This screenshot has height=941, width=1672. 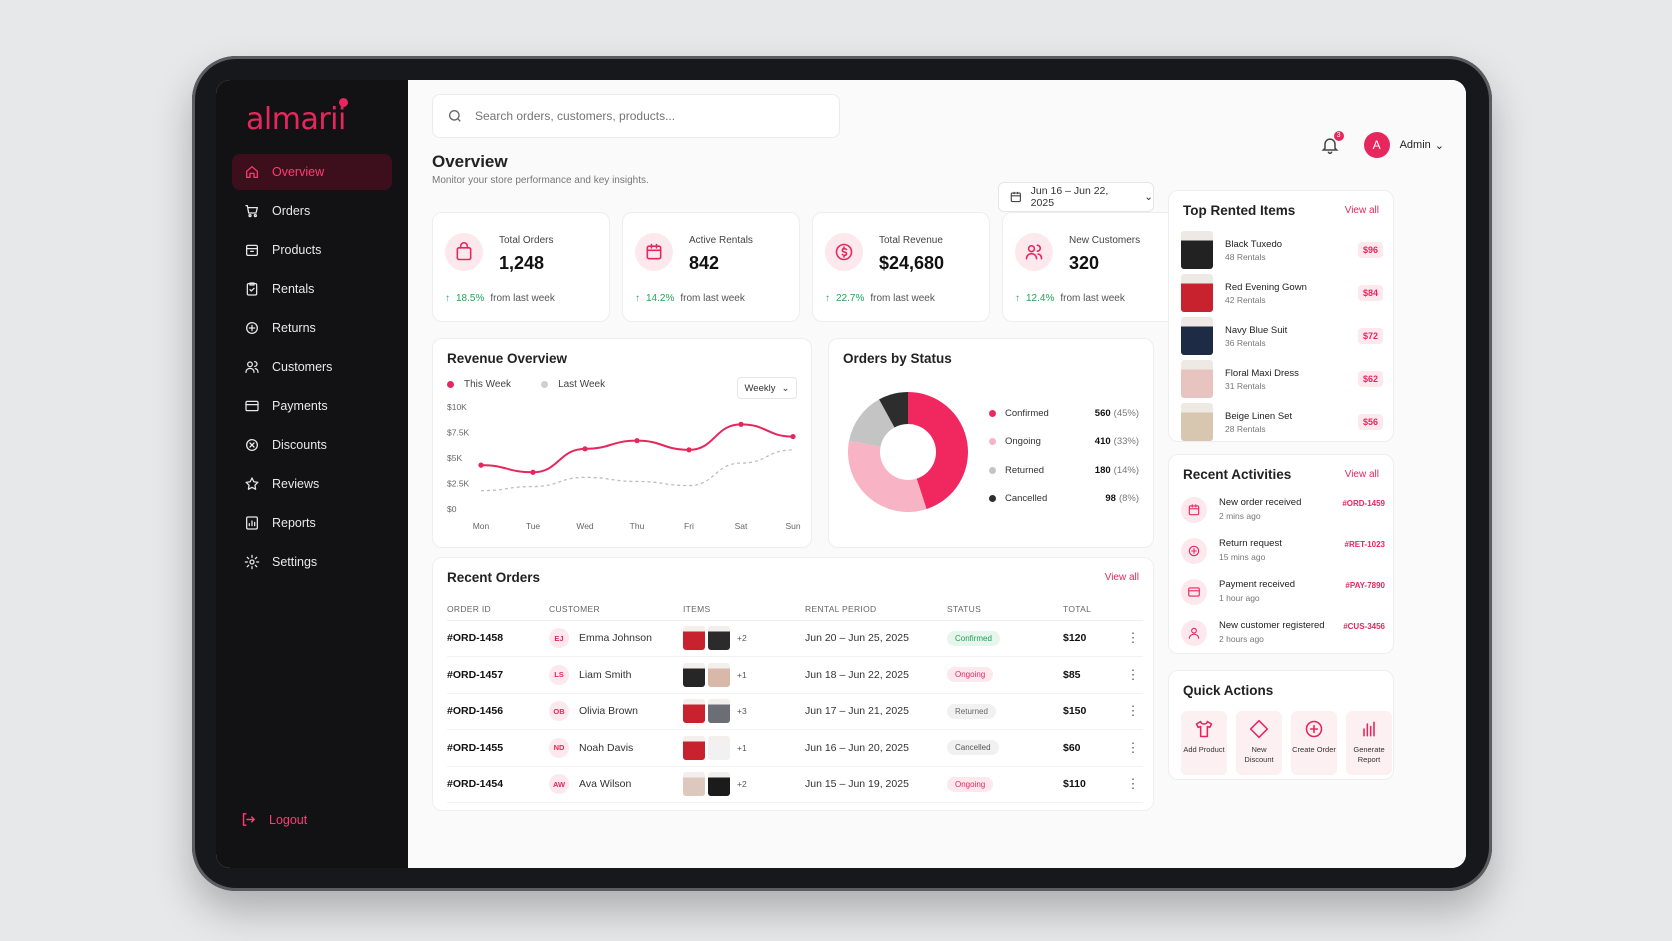 I want to click on revenue-line-chart: $10K $7.5K $5K $2.5K $0 Mon Tue Wed Thu Fri Sat Sun, so click(x=624, y=466).